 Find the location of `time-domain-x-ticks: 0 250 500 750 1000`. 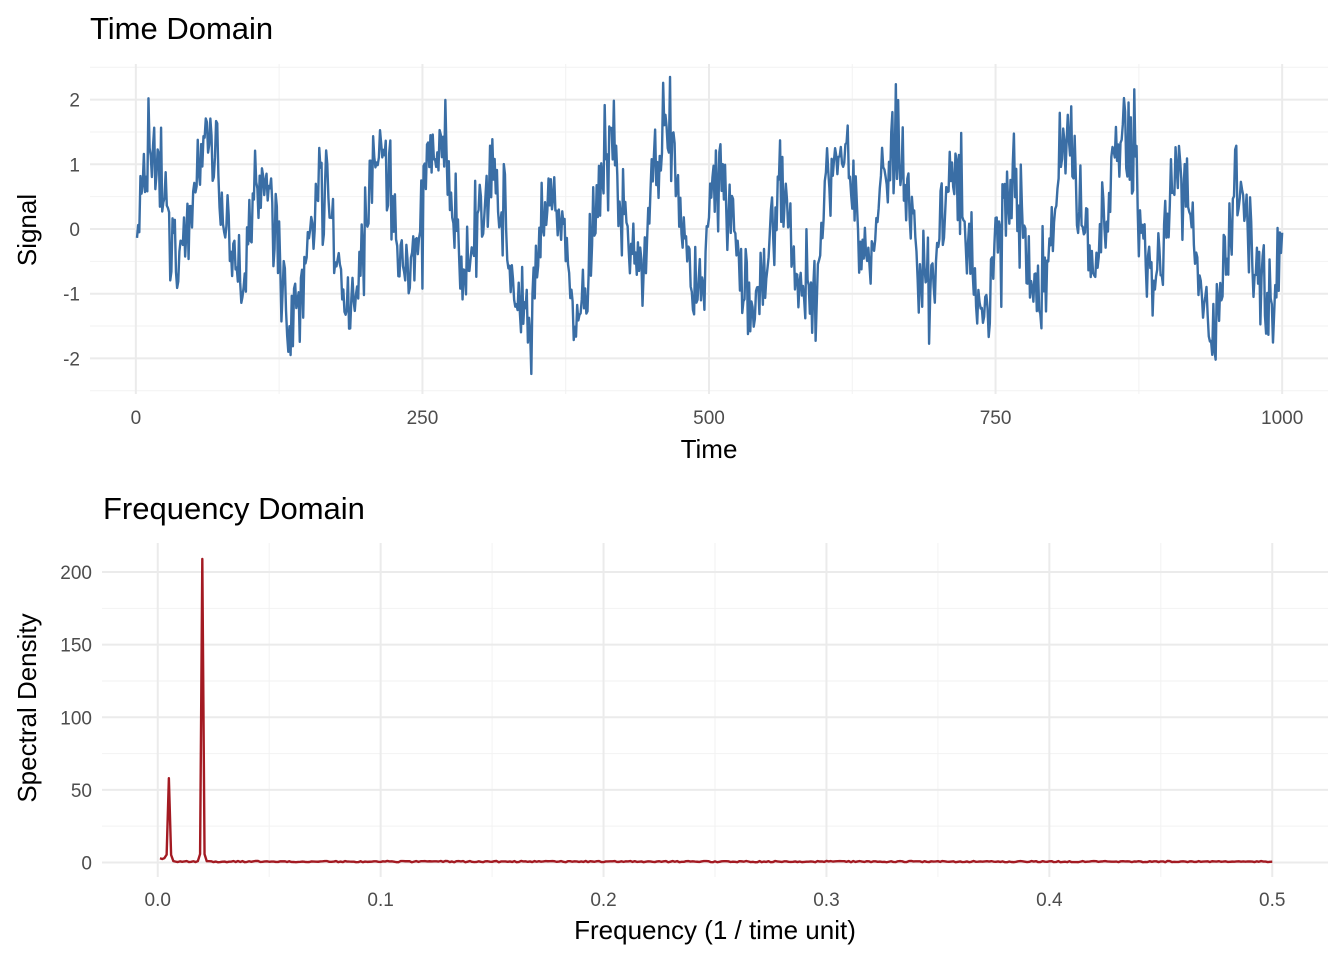

time-domain-x-ticks: 0 250 500 750 1000 is located at coordinates (717, 418).